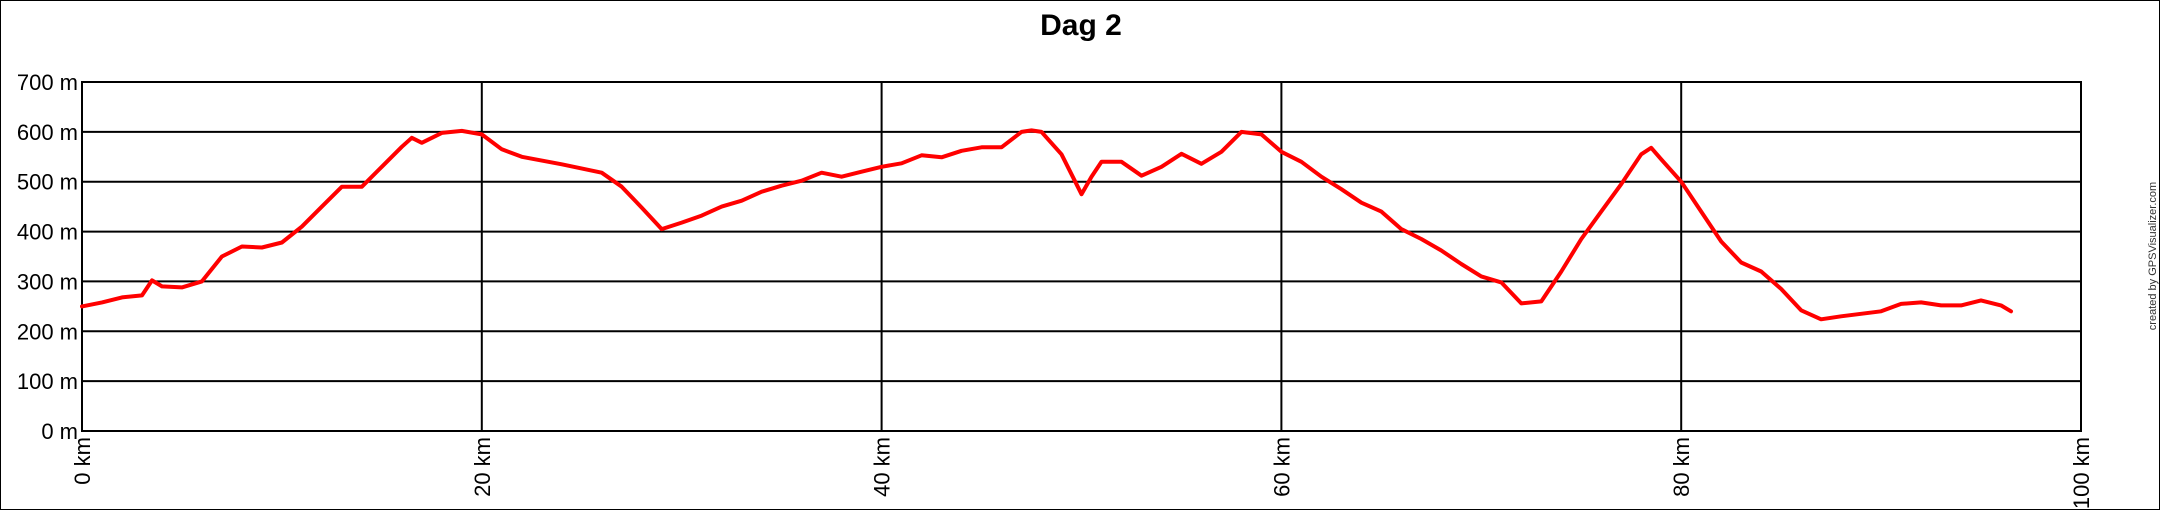 This screenshot has height=511, width=2160. What do you see at coordinates (2081, 473) in the screenshot?
I see `x-tick-label: 100 km` at bounding box center [2081, 473].